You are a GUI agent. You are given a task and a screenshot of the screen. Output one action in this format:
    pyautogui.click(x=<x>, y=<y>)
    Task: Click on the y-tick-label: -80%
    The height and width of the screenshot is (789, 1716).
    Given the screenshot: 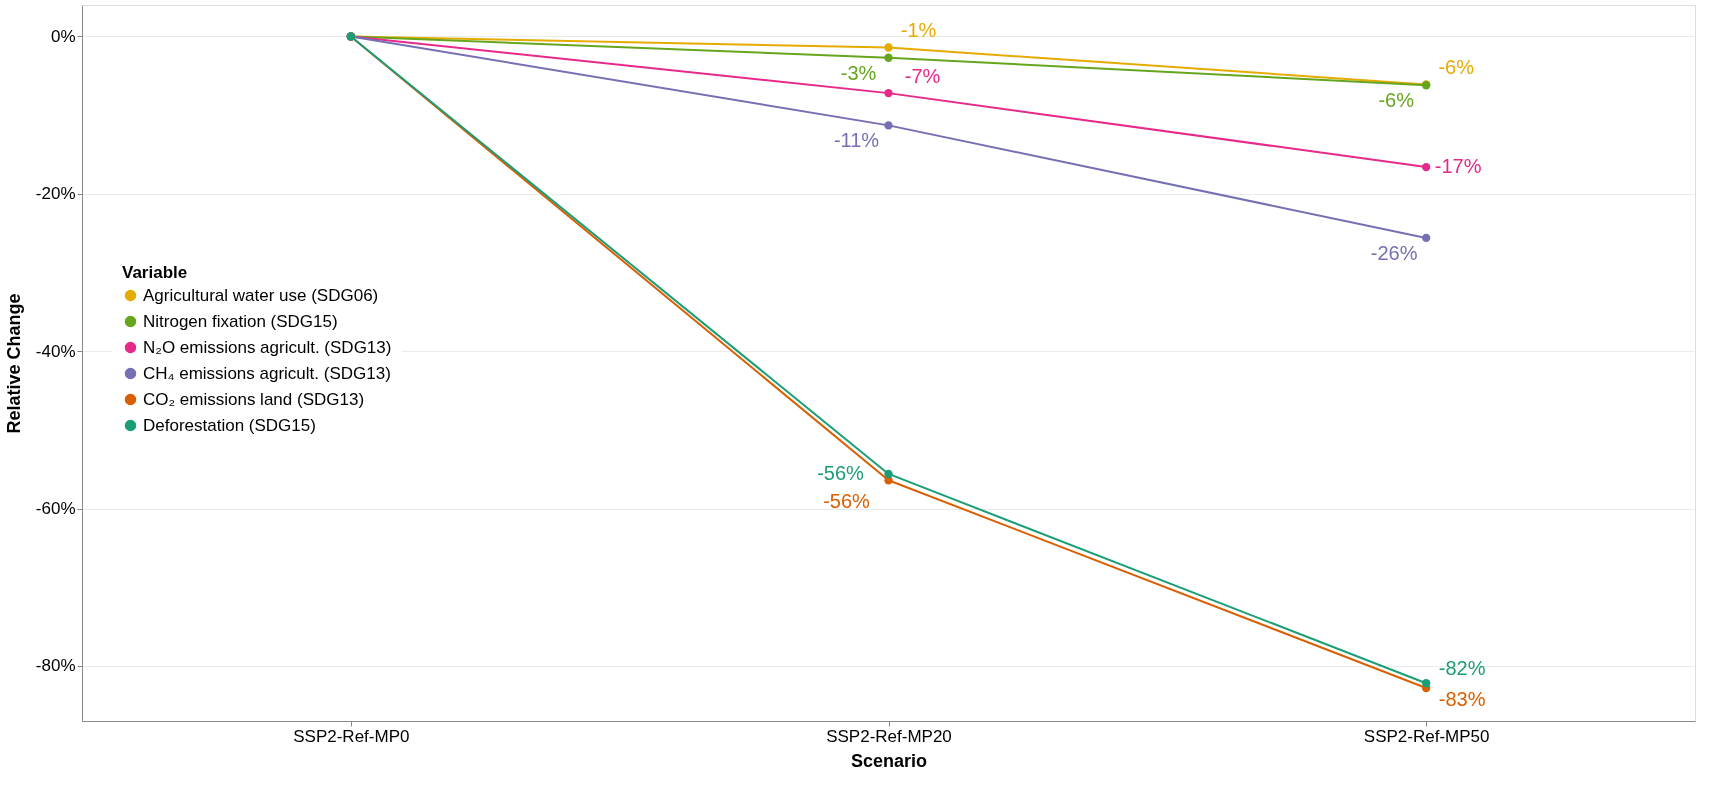 What is the action you would take?
    pyautogui.click(x=55, y=666)
    